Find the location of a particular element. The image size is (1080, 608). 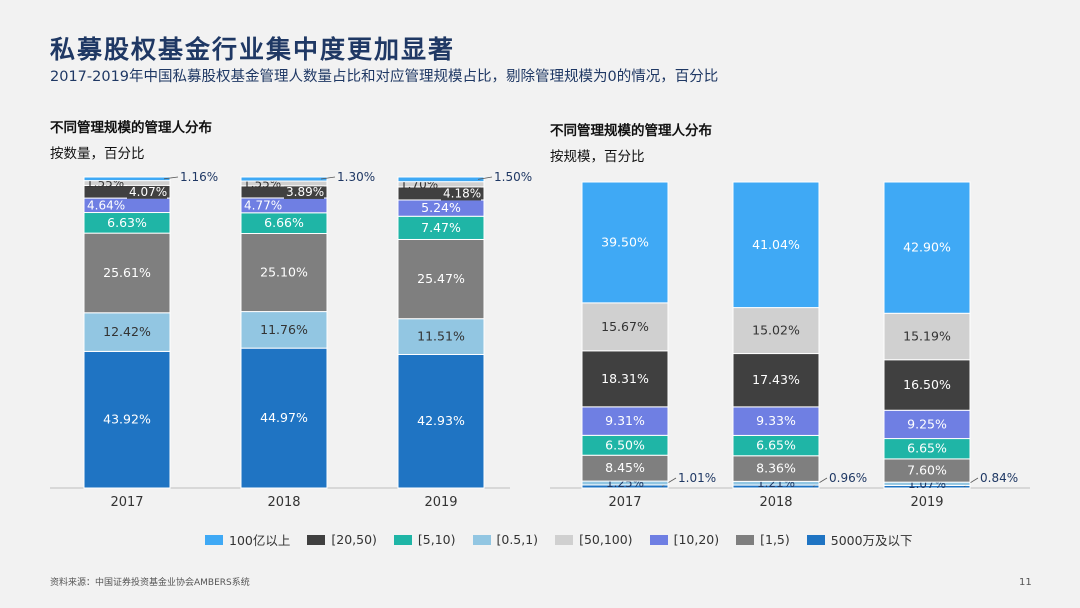

data-label: 8.45% is located at coordinates (625, 467).